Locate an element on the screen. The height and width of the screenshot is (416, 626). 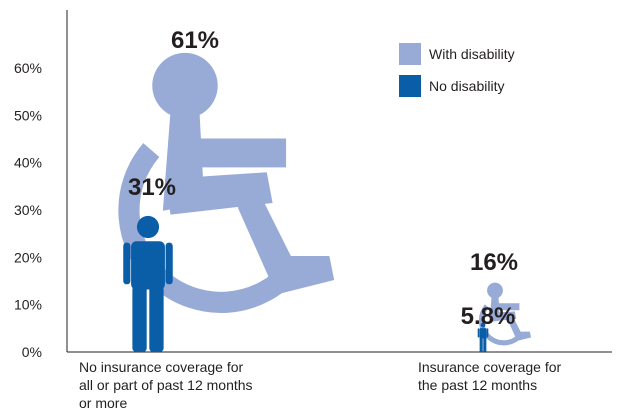
y-tick-label: 20% is located at coordinates (28, 257).